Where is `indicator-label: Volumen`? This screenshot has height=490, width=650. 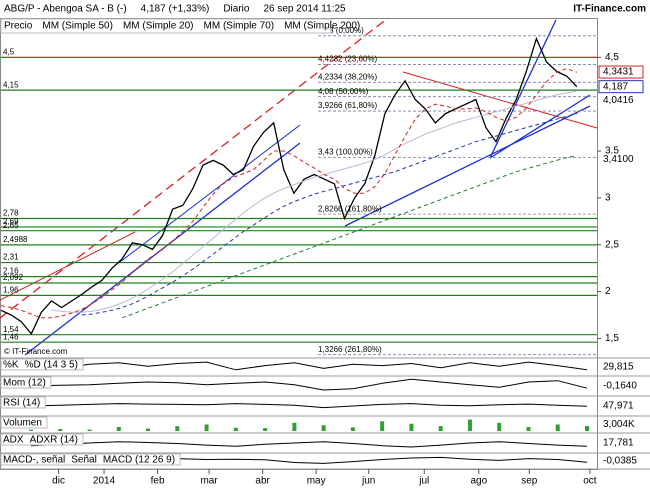 indicator-label: Volumen is located at coordinates (22, 423).